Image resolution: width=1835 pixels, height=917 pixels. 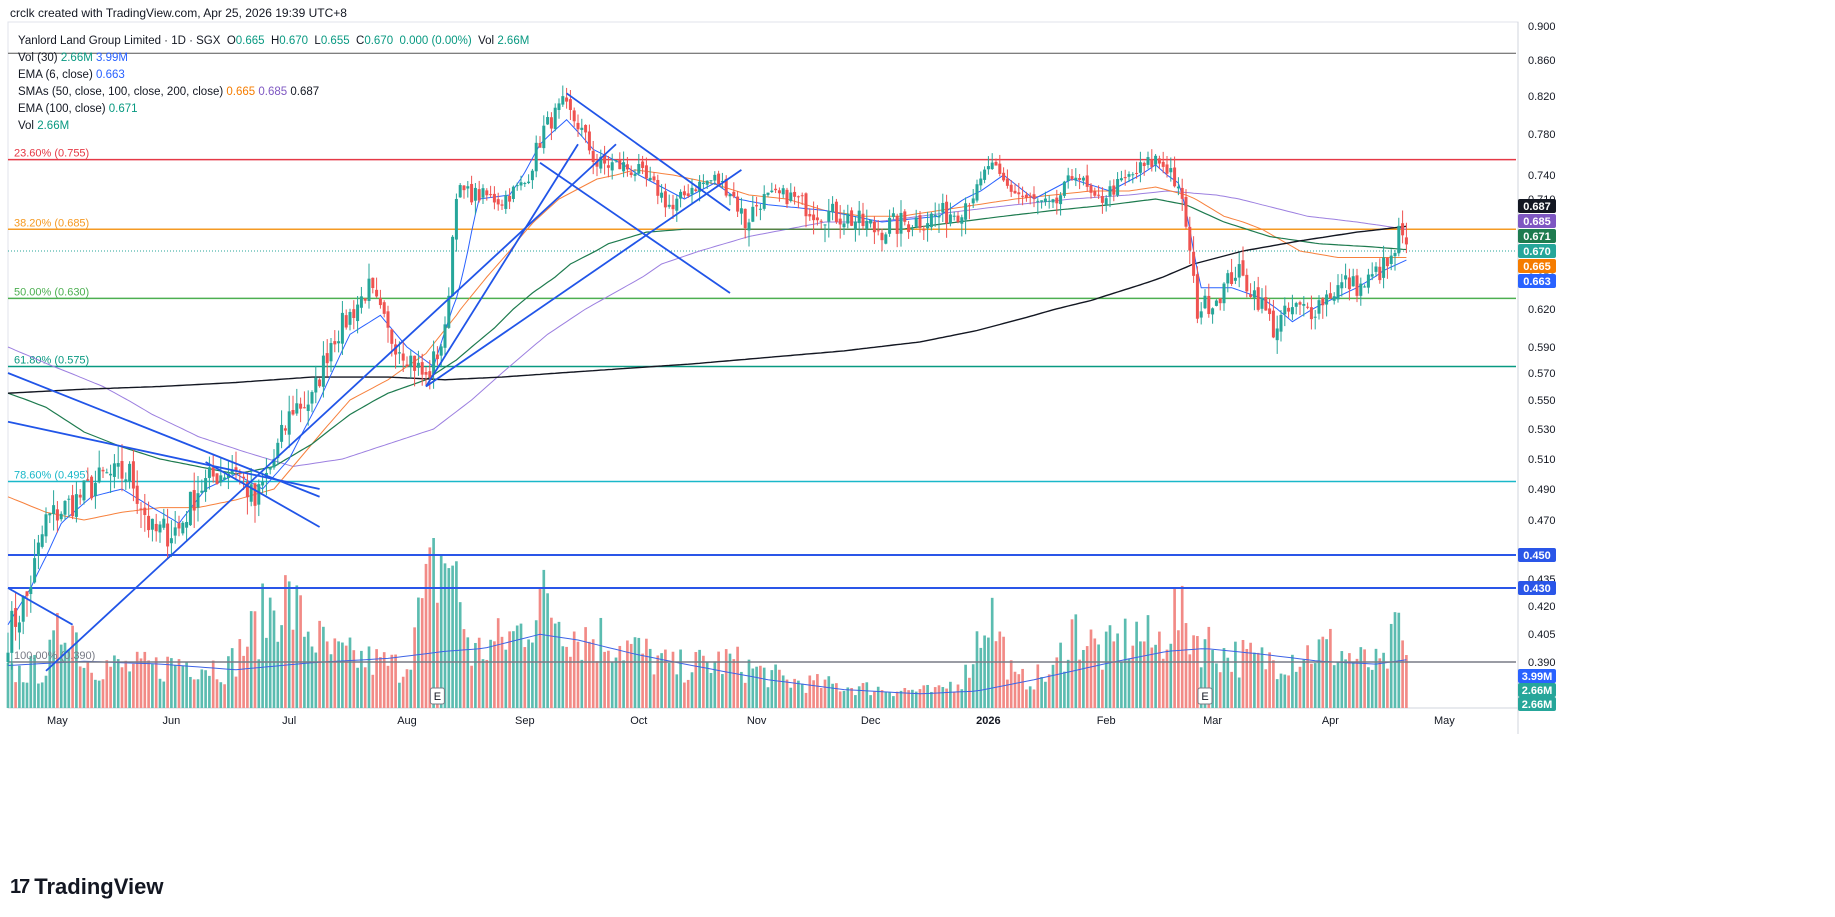 I want to click on tradingview-logo-icon: 17, so click(x=20, y=886).